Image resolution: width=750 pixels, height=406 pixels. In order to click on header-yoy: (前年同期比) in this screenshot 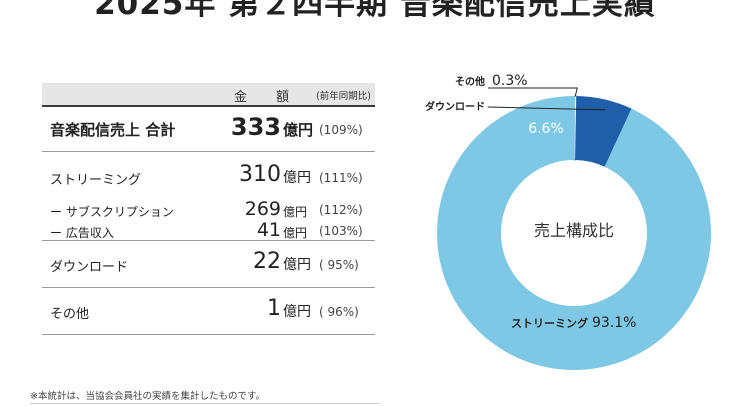, I will do `click(343, 96)`.